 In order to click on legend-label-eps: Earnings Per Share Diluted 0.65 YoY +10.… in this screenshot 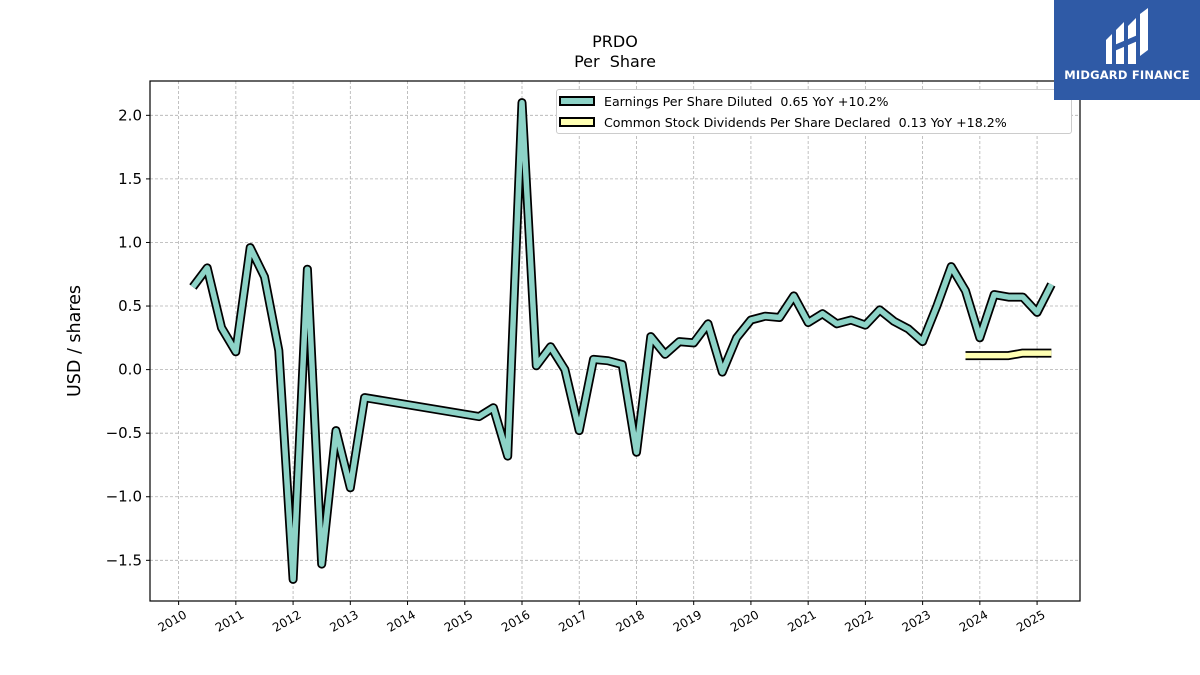, I will do `click(746, 101)`.